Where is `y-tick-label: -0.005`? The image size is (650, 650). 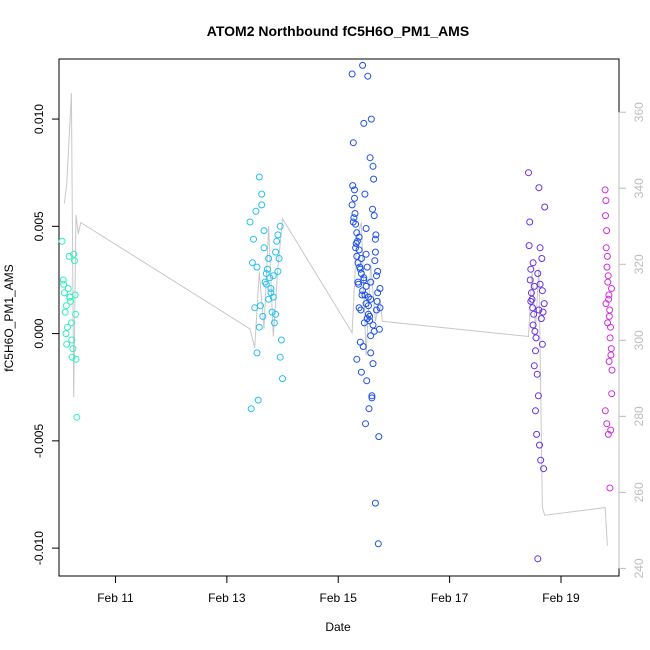 y-tick-label: -0.005 is located at coordinates (39, 441).